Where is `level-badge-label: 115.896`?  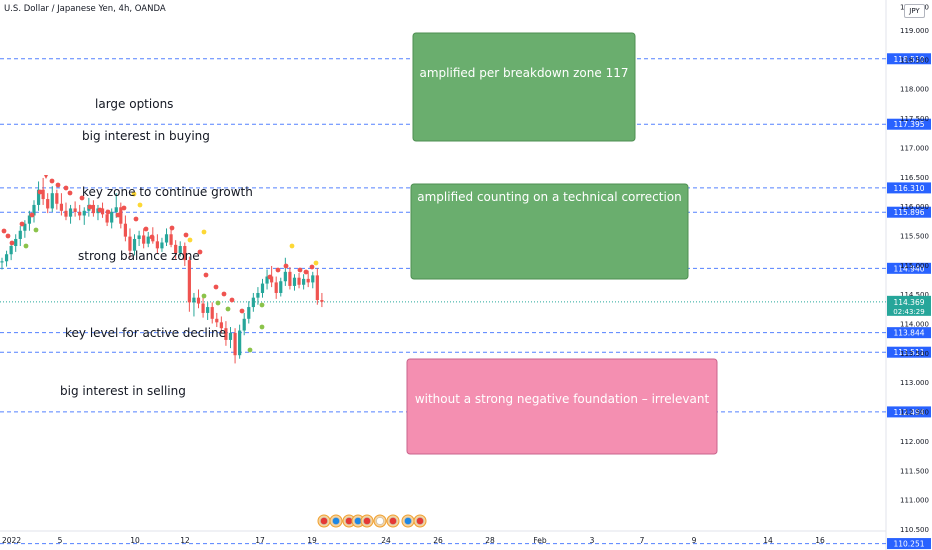
level-badge-label: 115.896 is located at coordinates (908, 212).